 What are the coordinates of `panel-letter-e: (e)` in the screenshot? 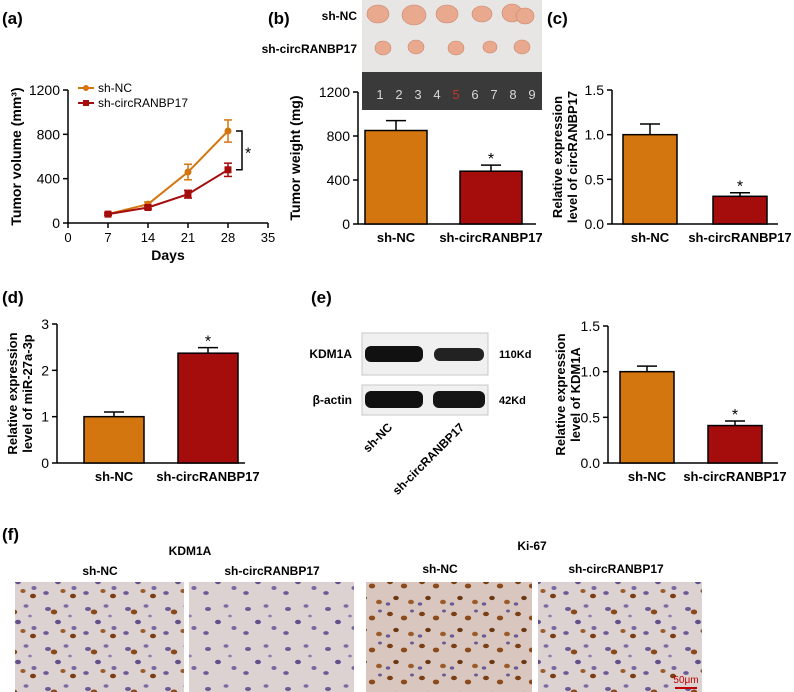 It's located at (321, 297).